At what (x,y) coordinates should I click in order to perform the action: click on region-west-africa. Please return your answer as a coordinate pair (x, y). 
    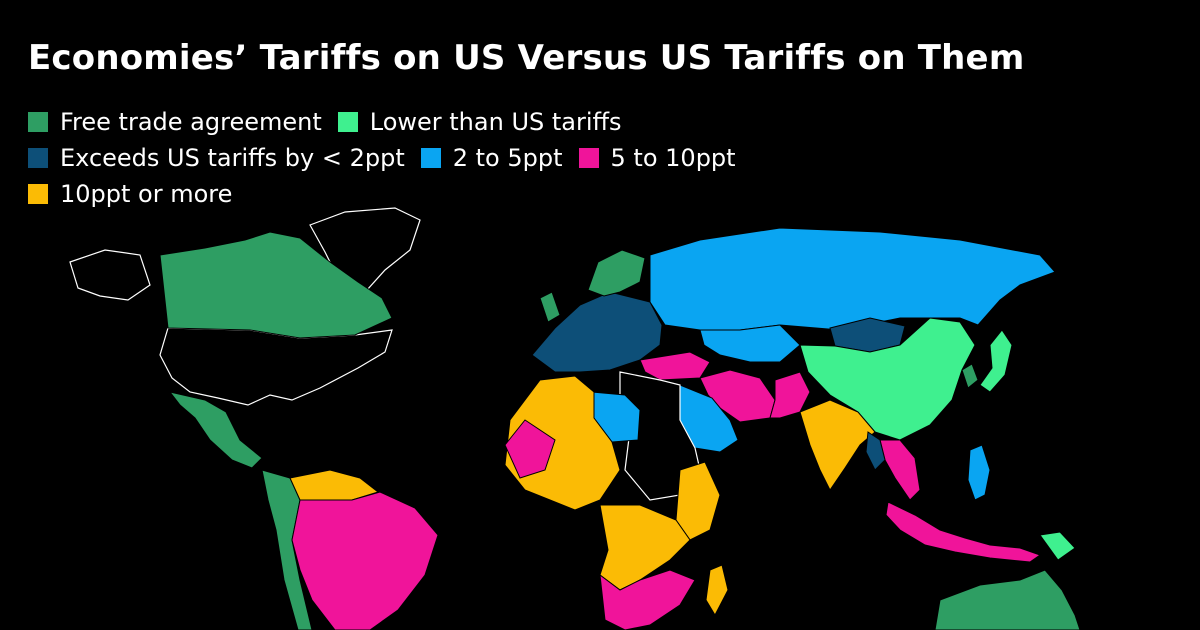
    Looking at the image, I should click on (562, 443).